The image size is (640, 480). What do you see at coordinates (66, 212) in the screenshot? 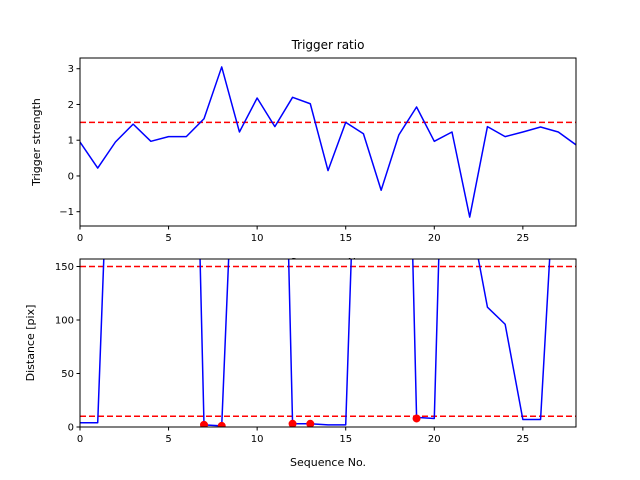
I see `top-y-tick-label--1: −1` at bounding box center [66, 212].